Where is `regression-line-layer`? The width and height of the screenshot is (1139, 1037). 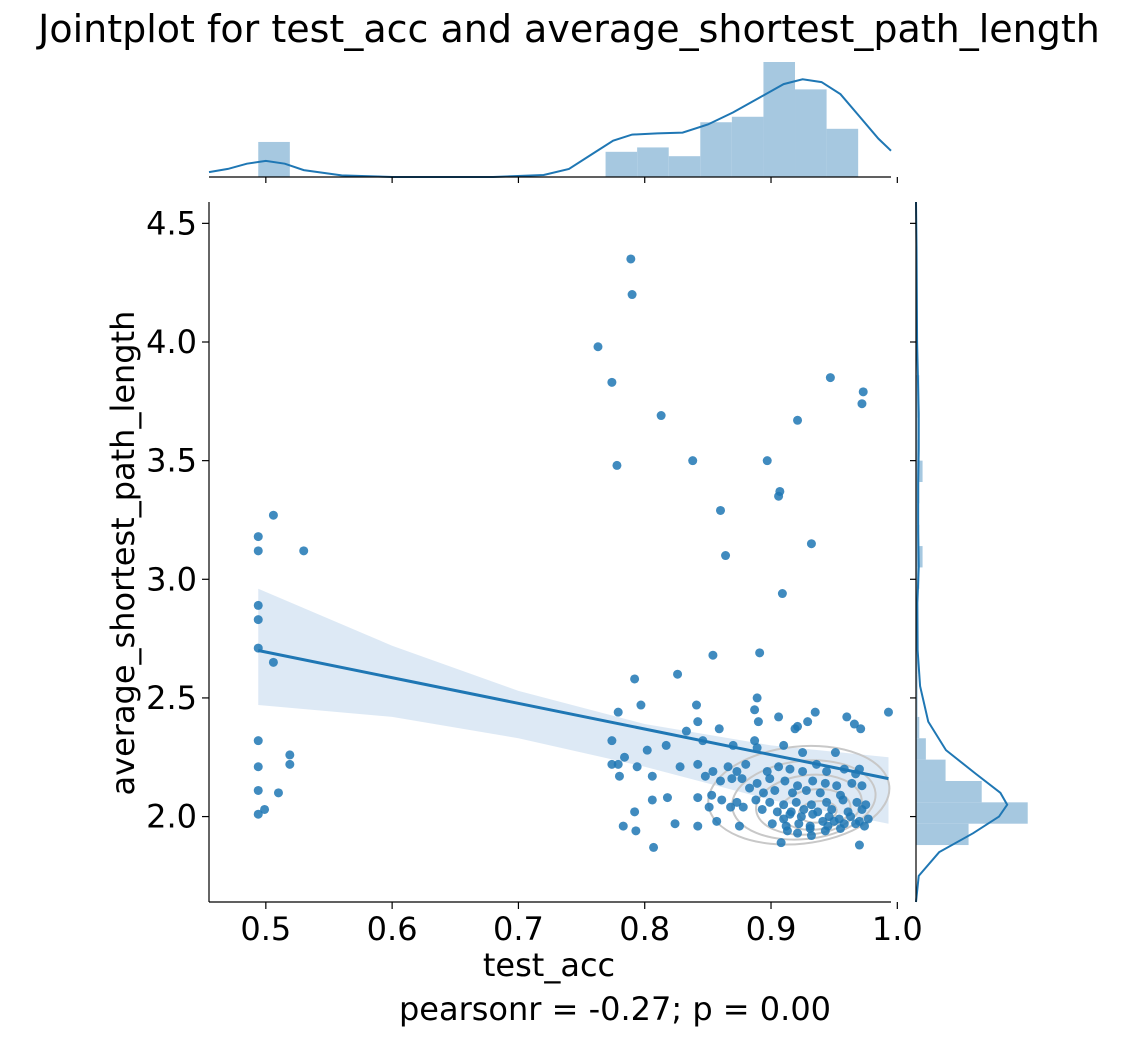 regression-line-layer is located at coordinates (573, 715).